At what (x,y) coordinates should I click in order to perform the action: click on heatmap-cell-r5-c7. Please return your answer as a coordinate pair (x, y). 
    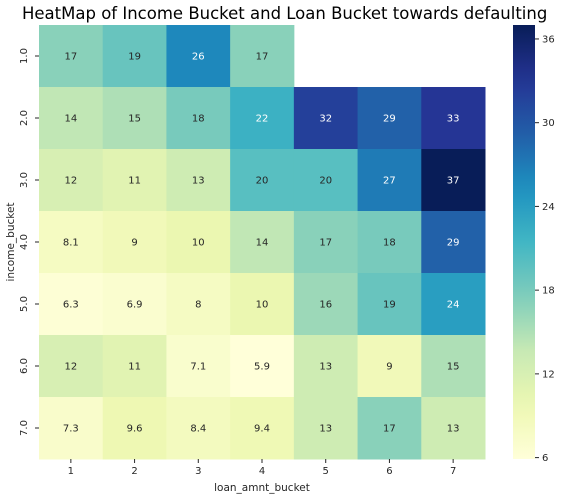
    Looking at the image, I should click on (453, 304).